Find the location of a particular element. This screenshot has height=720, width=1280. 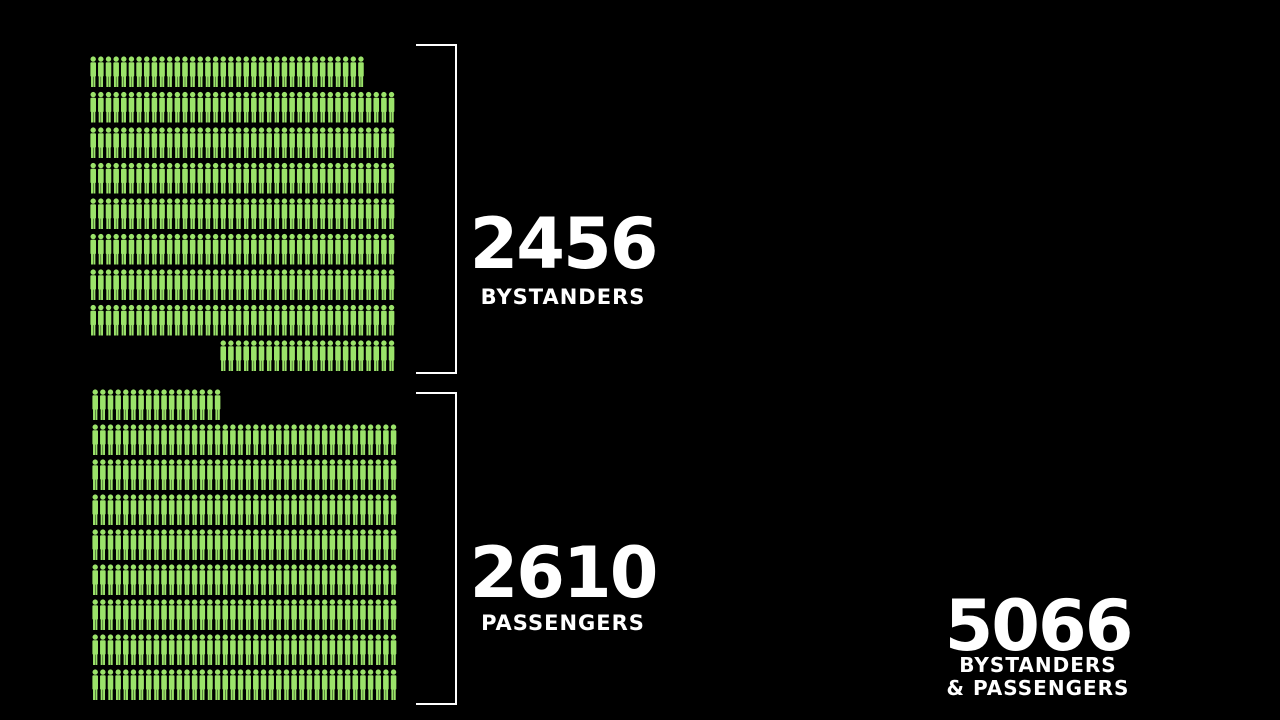

group-label: BYSTANDERS is located at coordinates (563, 297).